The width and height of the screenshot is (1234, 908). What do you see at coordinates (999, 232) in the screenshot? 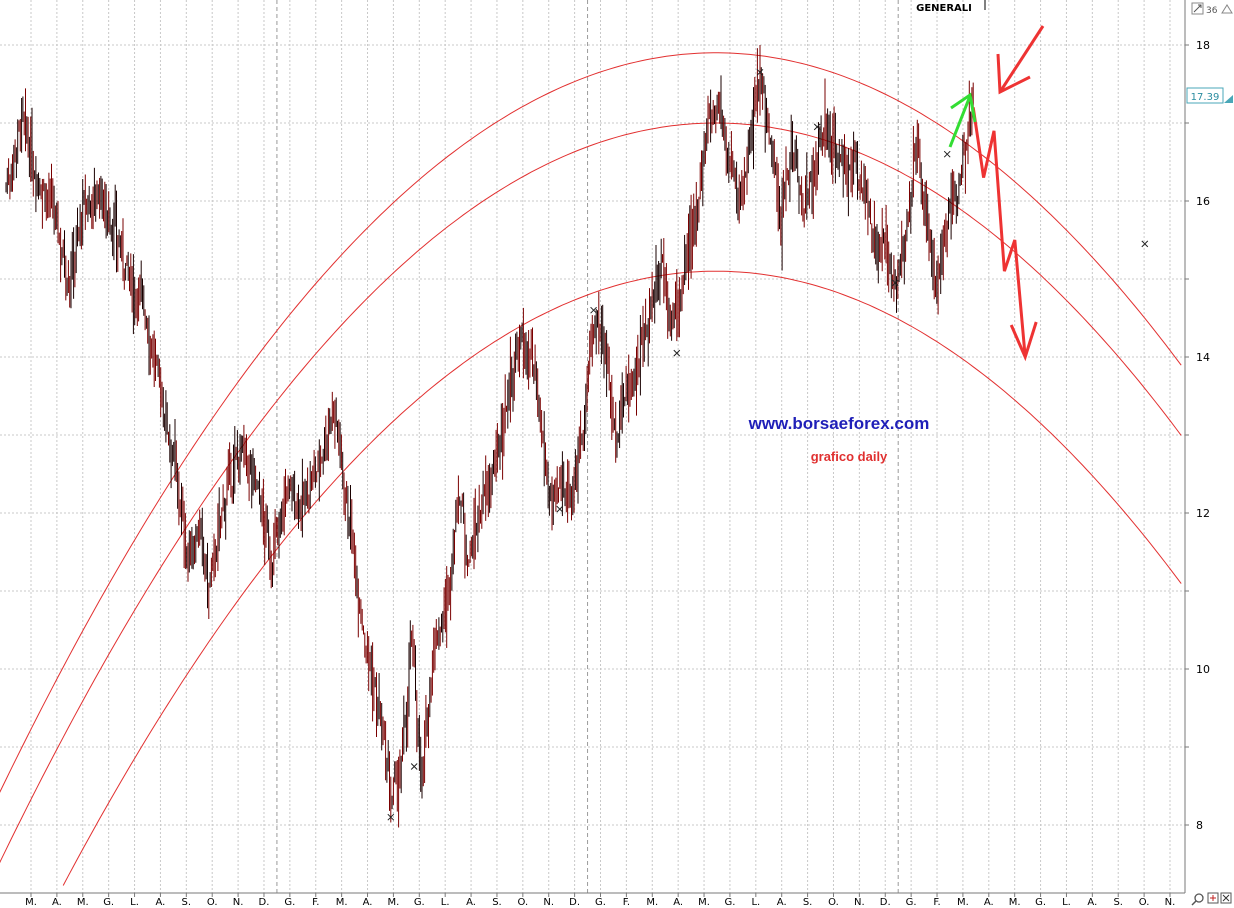
I see `projection-arrow-line` at bounding box center [999, 232].